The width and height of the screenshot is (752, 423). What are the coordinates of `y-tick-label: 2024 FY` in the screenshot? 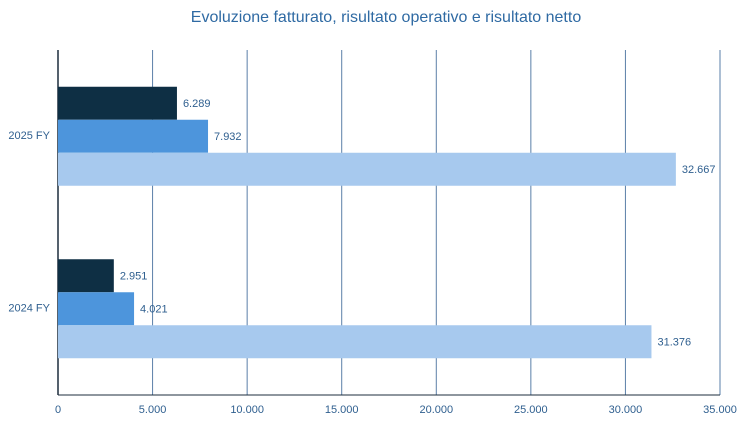 It's located at (29, 309).